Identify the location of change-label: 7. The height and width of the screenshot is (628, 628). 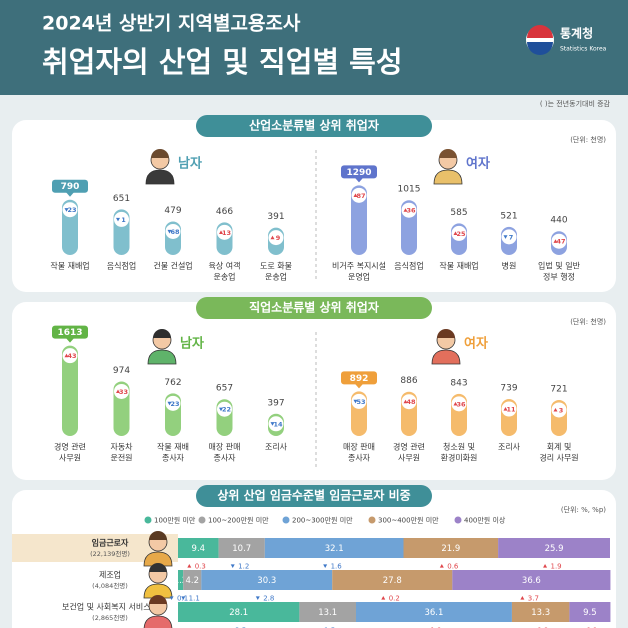
(511, 237).